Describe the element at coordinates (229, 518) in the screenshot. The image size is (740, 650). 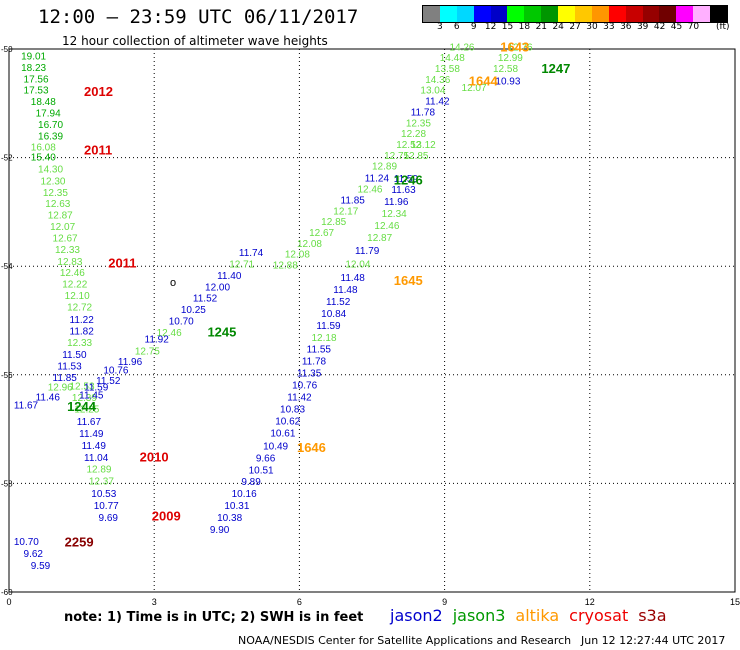
I see `swh-value-label: 10.38` at that location.